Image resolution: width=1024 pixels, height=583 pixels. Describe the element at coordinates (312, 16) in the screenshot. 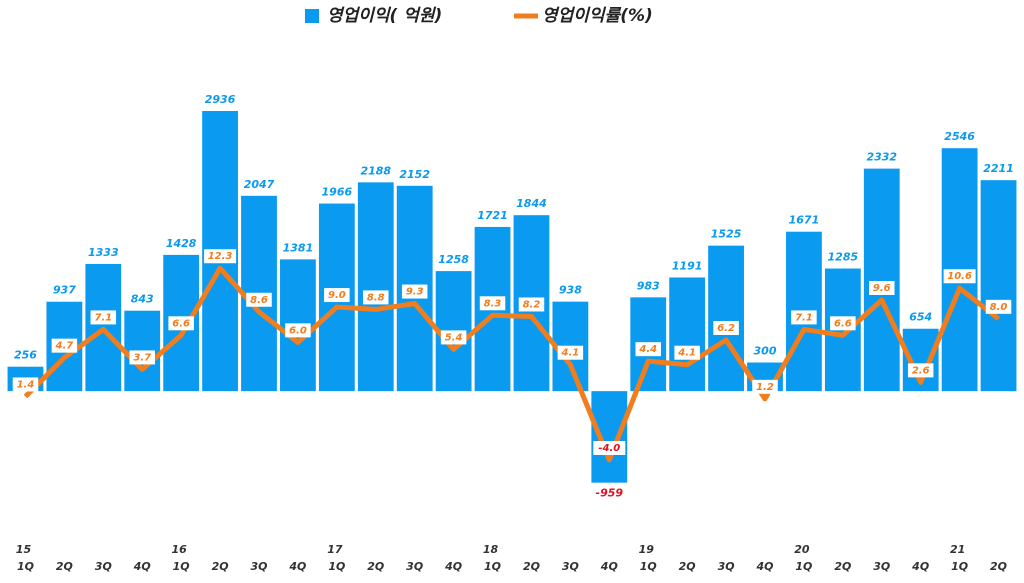

I see `legend-swatch` at that location.